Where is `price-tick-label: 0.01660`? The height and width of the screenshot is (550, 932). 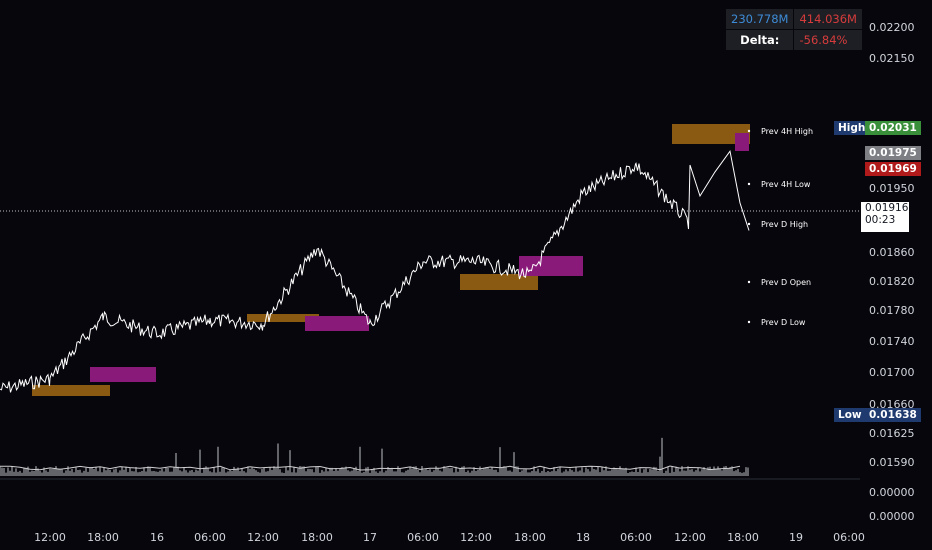 price-tick-label: 0.01660 is located at coordinates (892, 404).